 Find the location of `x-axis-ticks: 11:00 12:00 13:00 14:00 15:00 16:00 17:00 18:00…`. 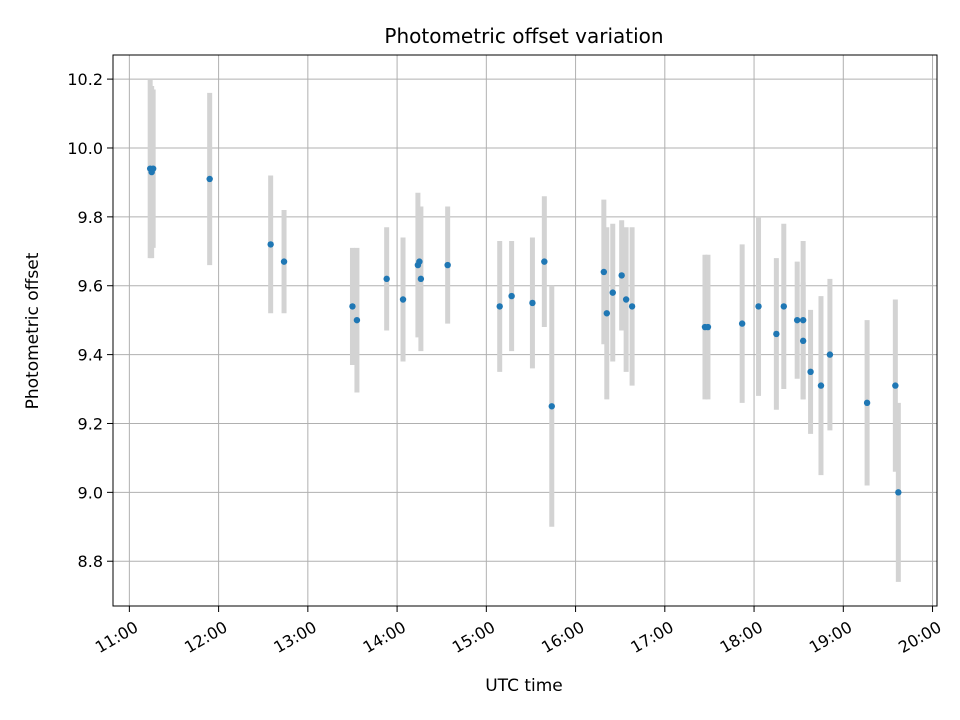

x-axis-ticks: 11:00 12:00 13:00 14:00 15:00 16:00 17:00 18:00… is located at coordinates (518, 631).